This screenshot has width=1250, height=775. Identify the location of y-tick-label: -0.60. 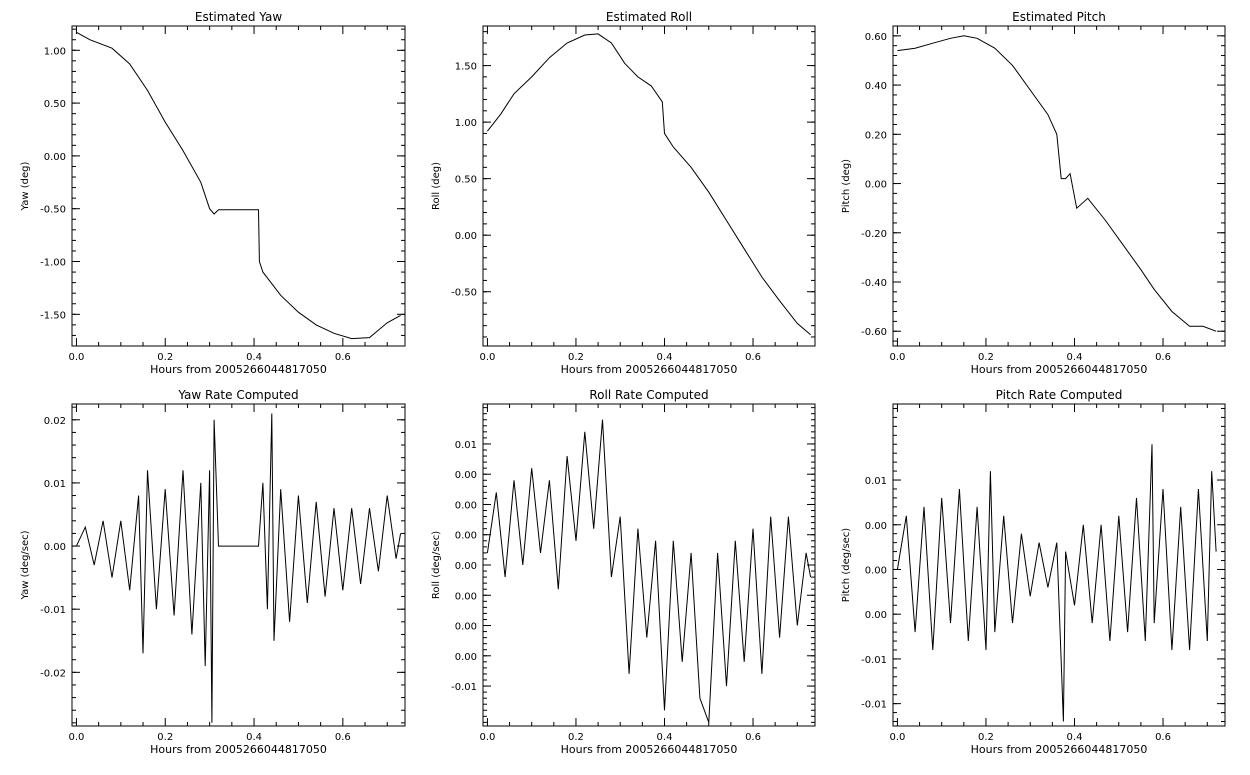
(874, 332).